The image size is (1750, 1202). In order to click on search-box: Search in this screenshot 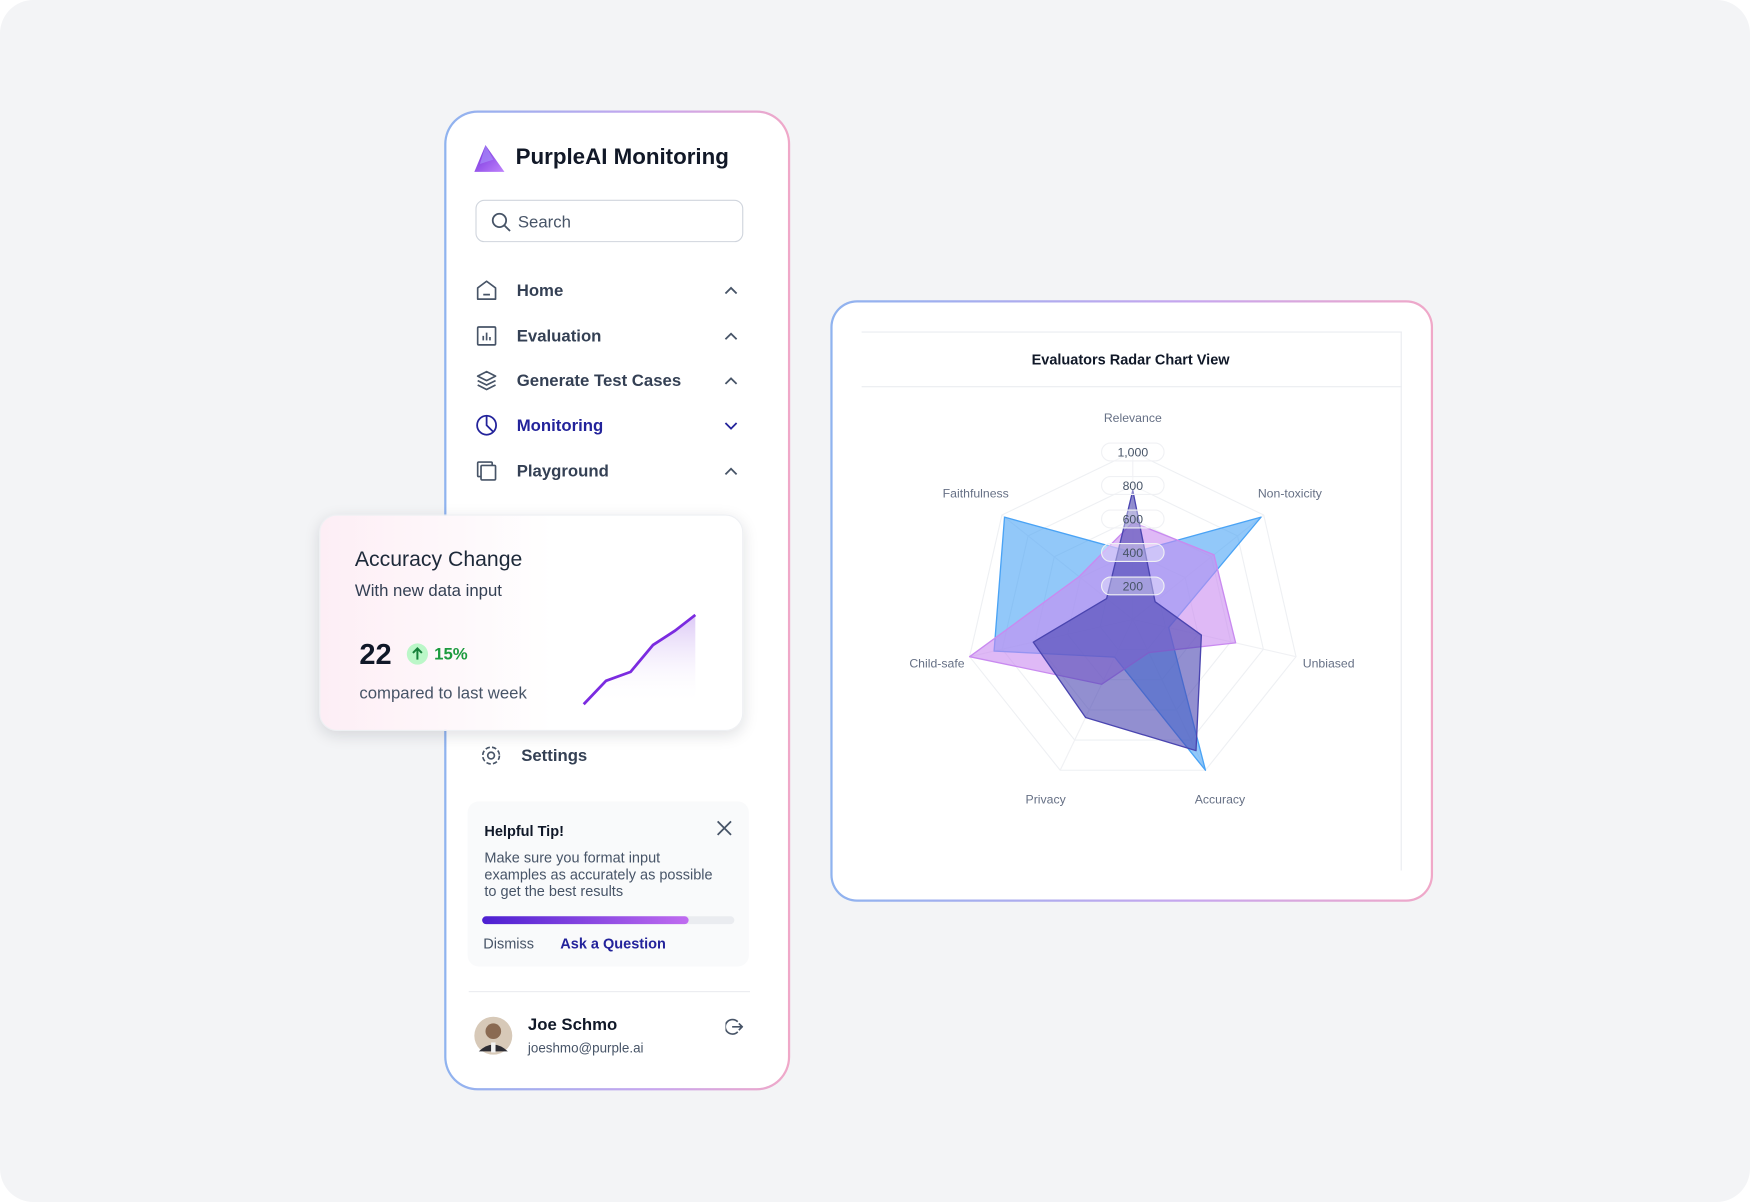, I will do `click(609, 221)`.